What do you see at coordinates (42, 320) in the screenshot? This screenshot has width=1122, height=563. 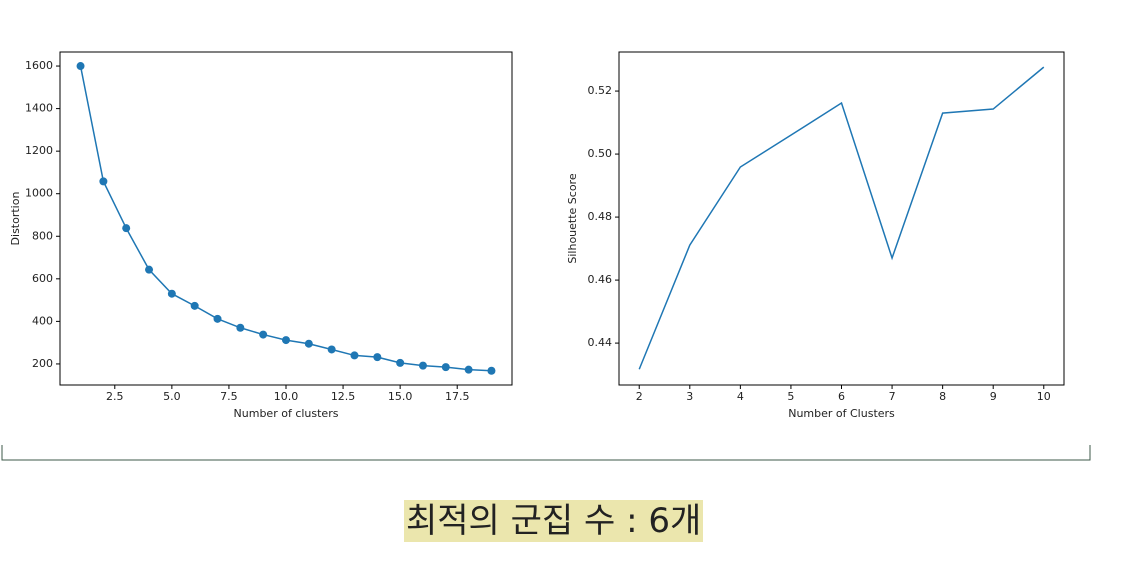 I see `y-tick-label: 400` at bounding box center [42, 320].